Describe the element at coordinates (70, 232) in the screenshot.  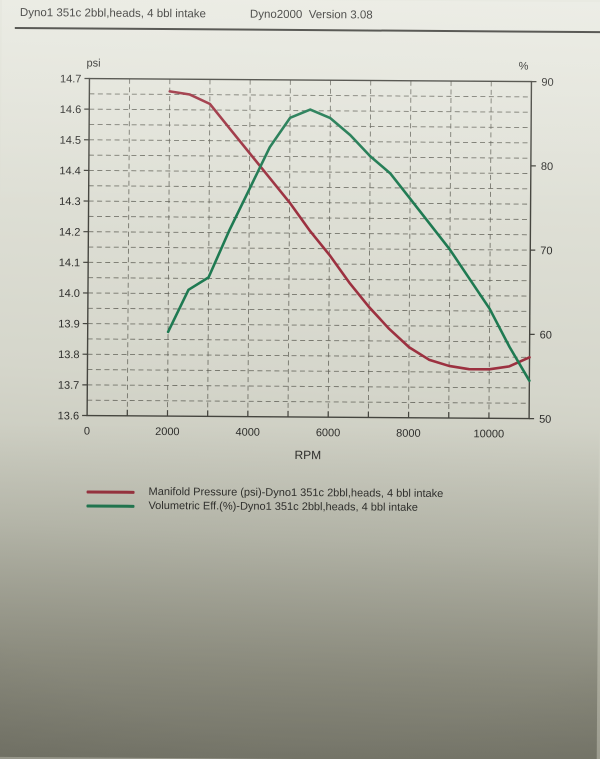
I see `y-left-tick-label: 14.2` at that location.